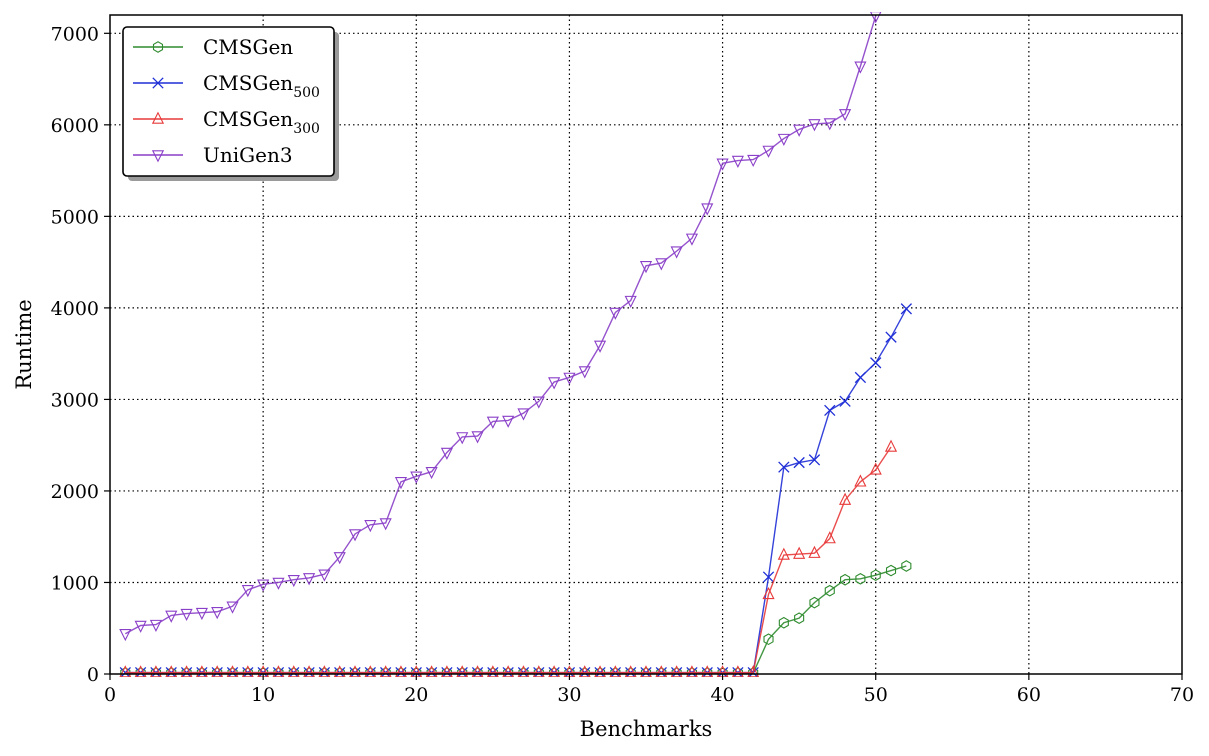 Image resolution: width=1209 pixels, height=756 pixels. I want to click on y-axis-label: Runtime, so click(24, 344).